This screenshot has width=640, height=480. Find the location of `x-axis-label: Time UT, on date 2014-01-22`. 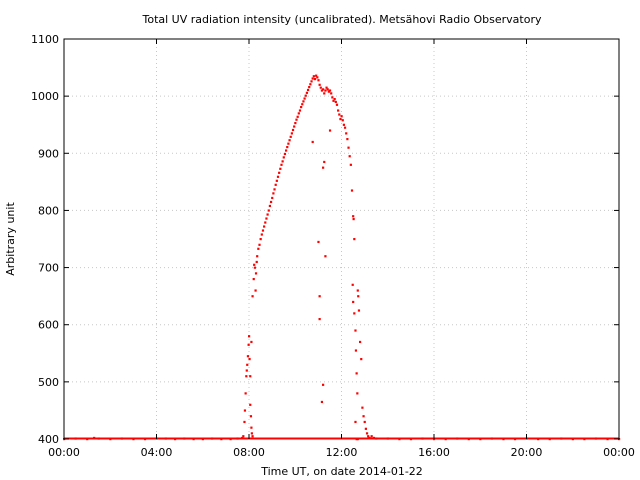

x-axis-label: Time UT, on date 2014-01-22 is located at coordinates (341, 471).